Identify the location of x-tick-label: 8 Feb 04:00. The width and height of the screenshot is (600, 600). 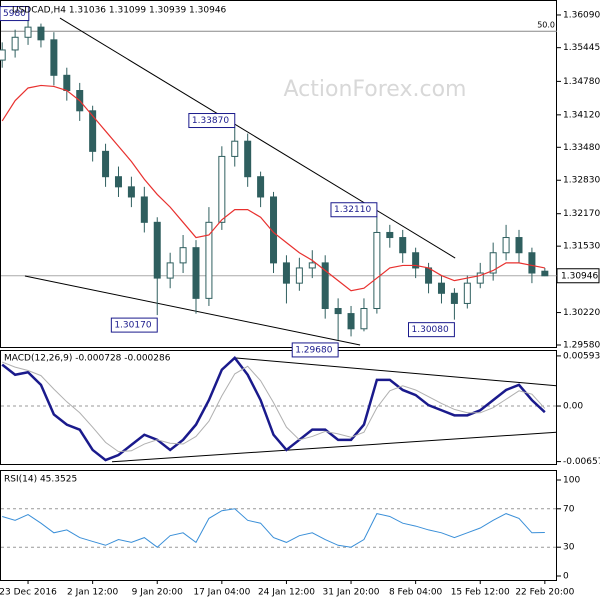
(416, 593).